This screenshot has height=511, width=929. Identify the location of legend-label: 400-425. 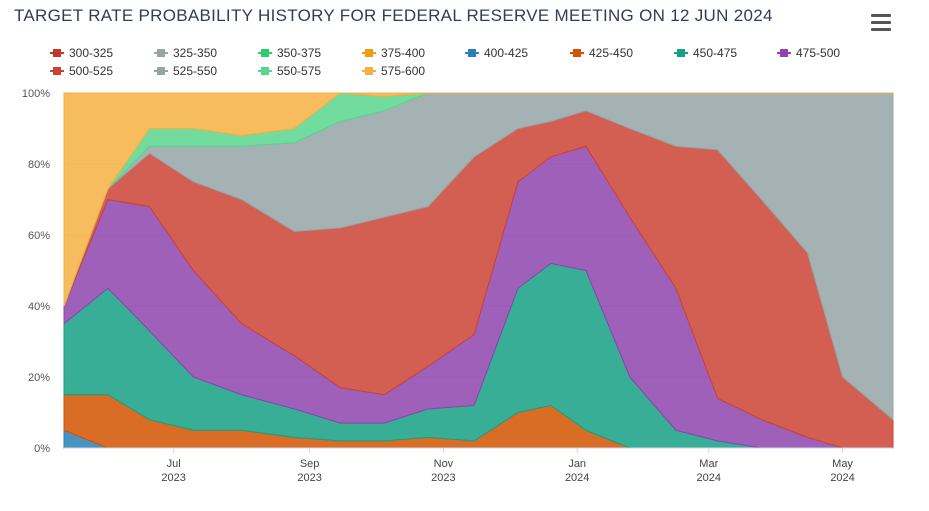
(506, 53).